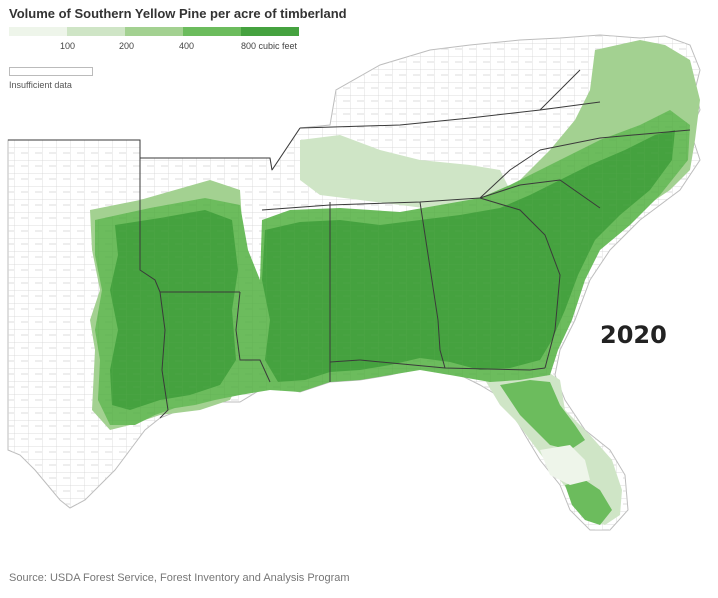 This screenshot has width=718, height=598. What do you see at coordinates (269, 46) in the screenshot?
I see `legend-tick-800: 800 cubic feet` at bounding box center [269, 46].